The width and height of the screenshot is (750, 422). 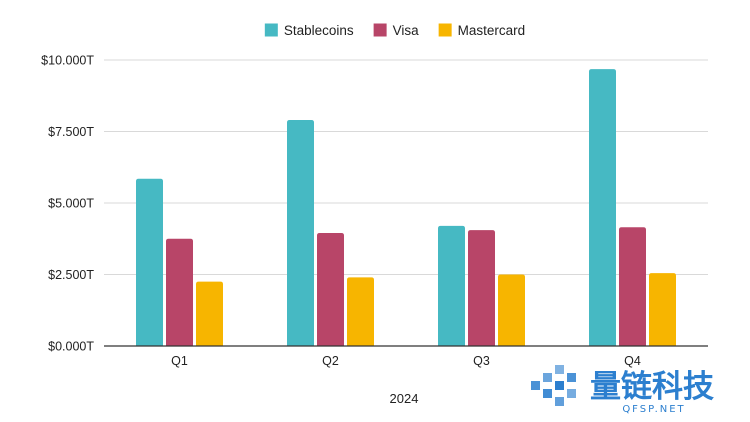 I want to click on x-axis-title: 2024, so click(x=404, y=398).